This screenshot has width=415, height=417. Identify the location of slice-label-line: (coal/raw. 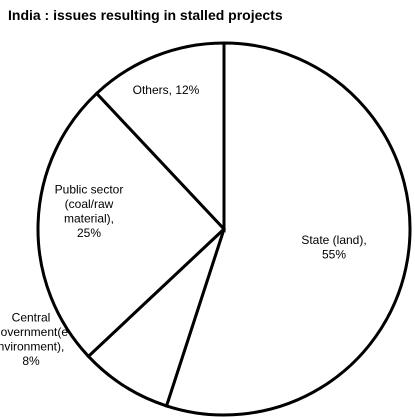
(89, 204).